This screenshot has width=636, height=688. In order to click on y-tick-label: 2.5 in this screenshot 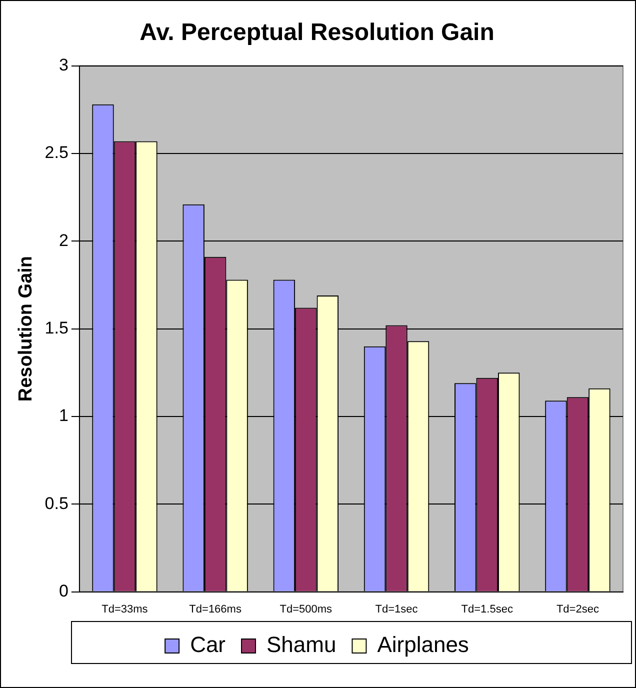, I will do `click(56, 152)`.